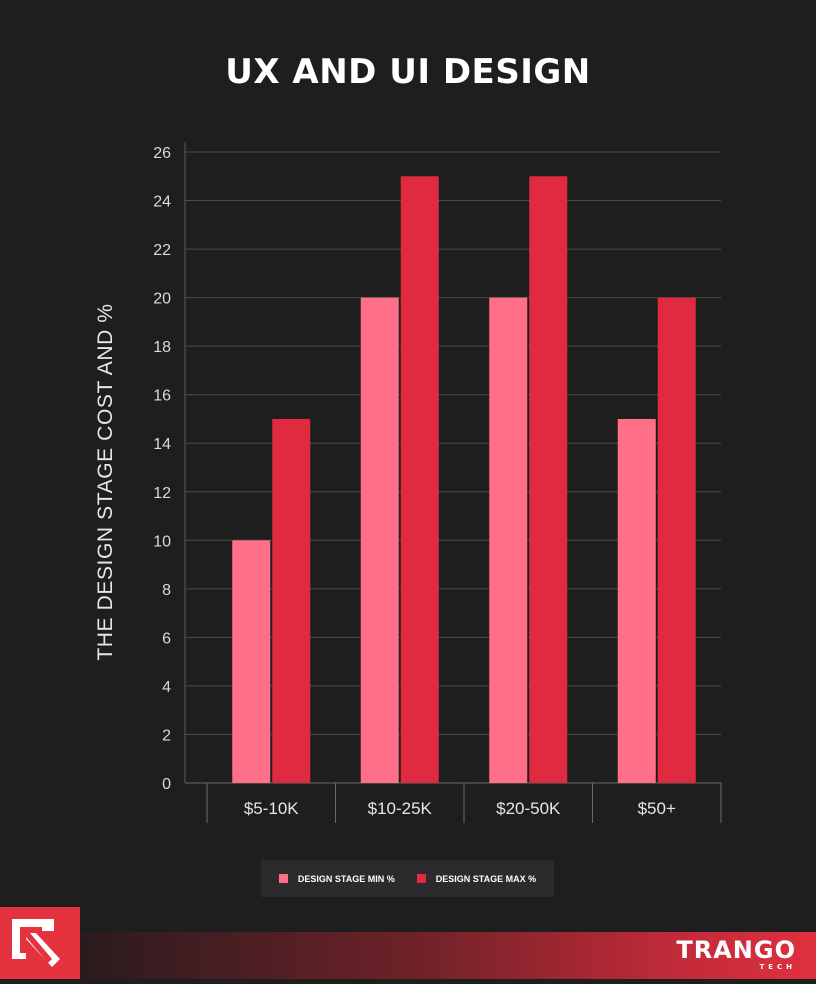  I want to click on chart-legend: DESIGN STAGE MIN % DESIGN STAGE MAX %, so click(407, 878).